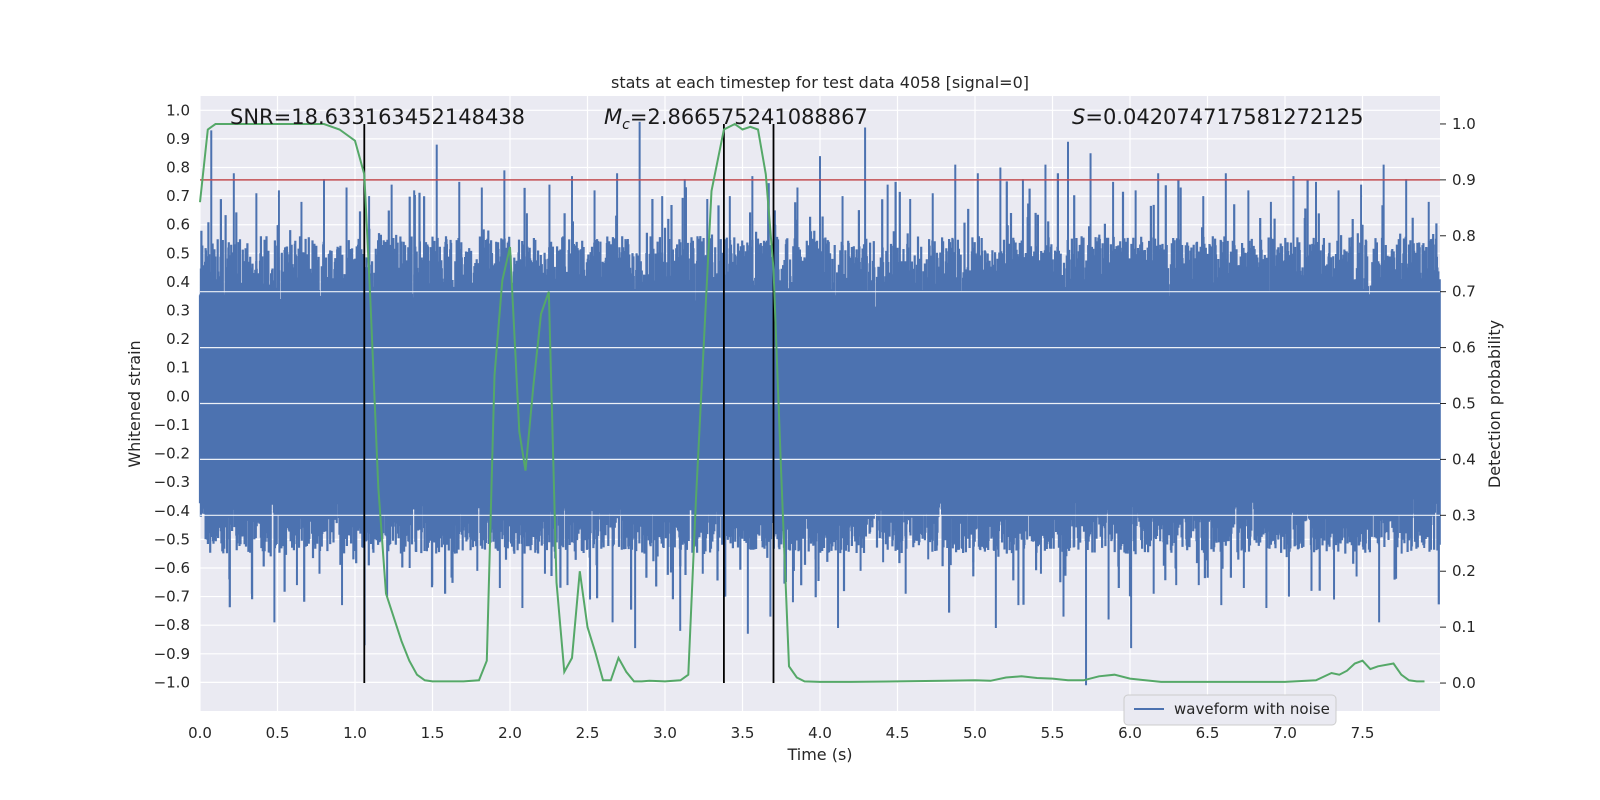  Describe the element at coordinates (510, 733) in the screenshot. I see `x-tick-label: 2.0` at that location.